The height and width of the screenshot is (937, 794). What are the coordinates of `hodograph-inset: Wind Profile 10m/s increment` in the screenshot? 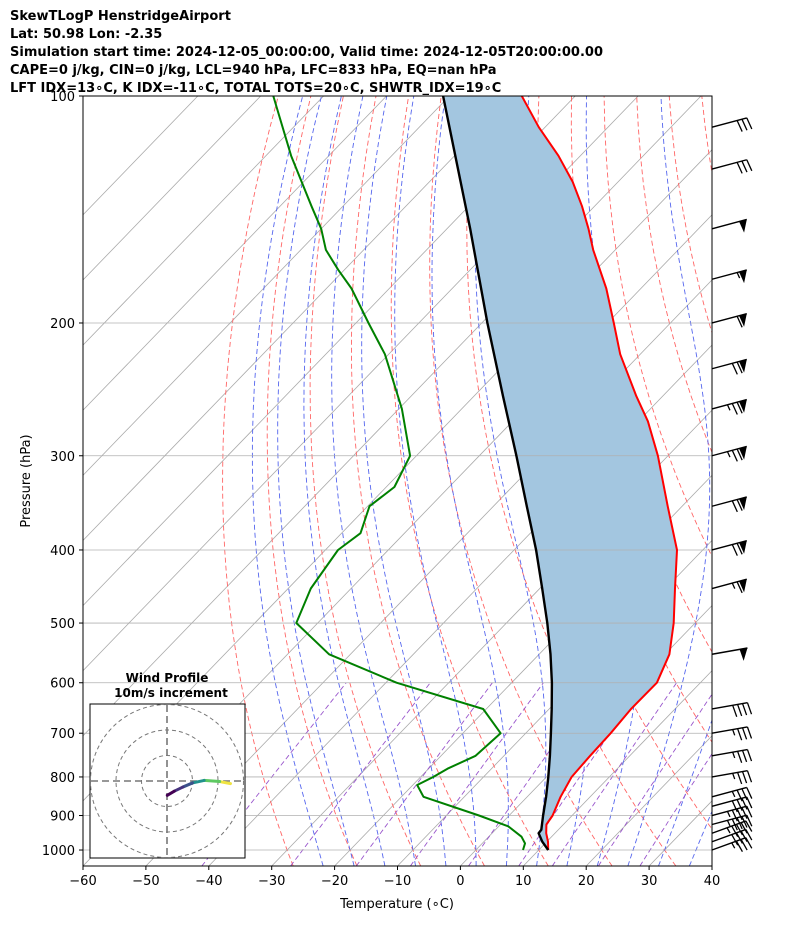 It's located at (167, 765).